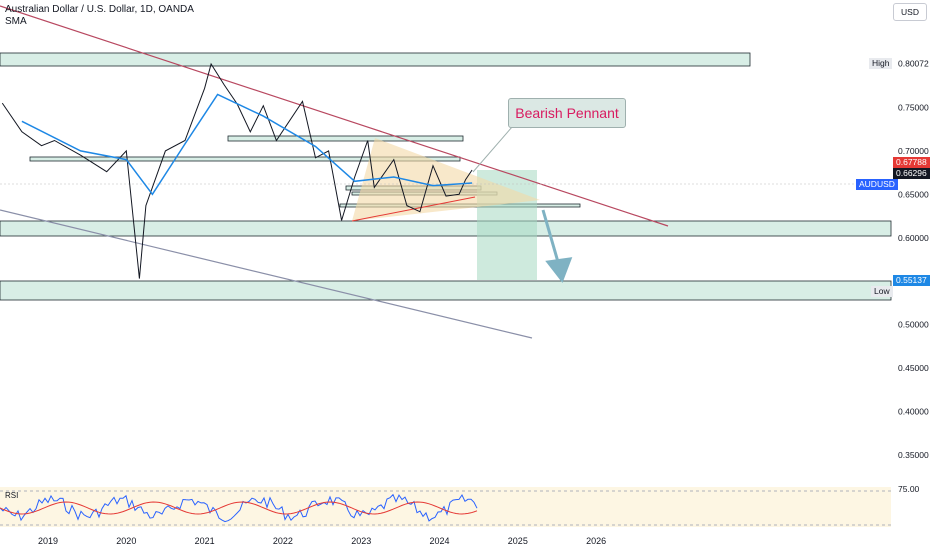 This screenshot has height=550, width=932. What do you see at coordinates (16, 21) in the screenshot?
I see `indicator-label: SMA` at bounding box center [16, 21].